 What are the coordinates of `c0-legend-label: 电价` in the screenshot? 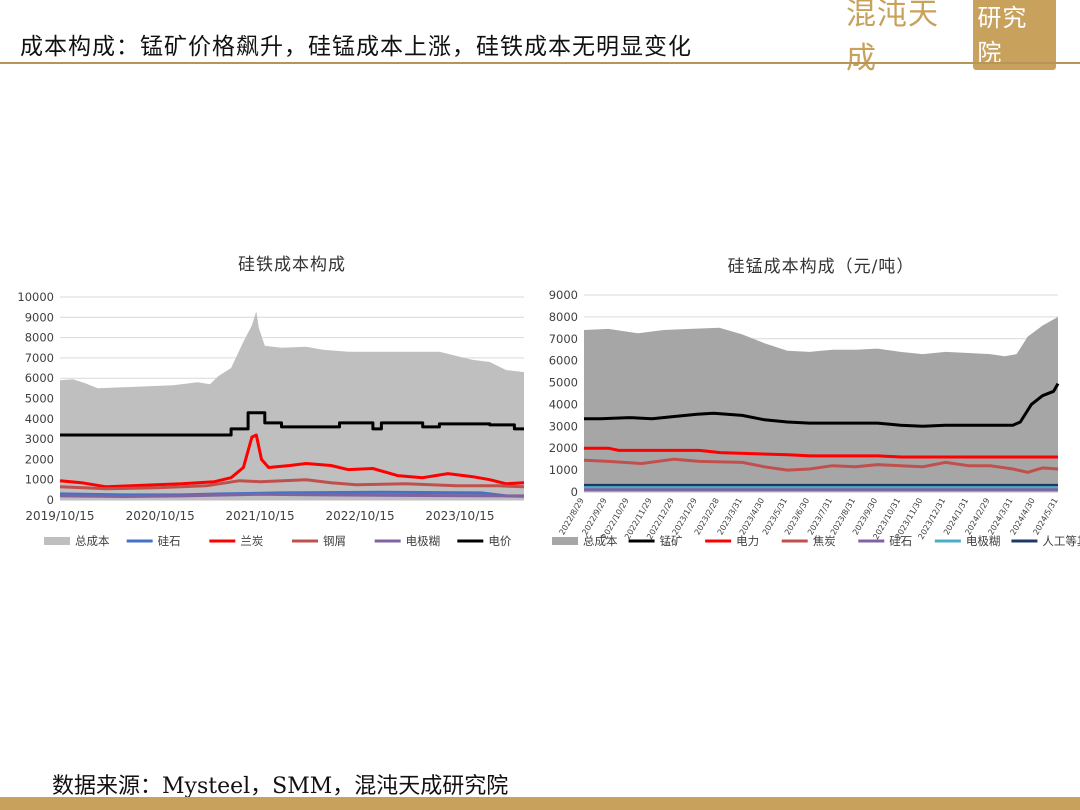 It's located at (499, 541).